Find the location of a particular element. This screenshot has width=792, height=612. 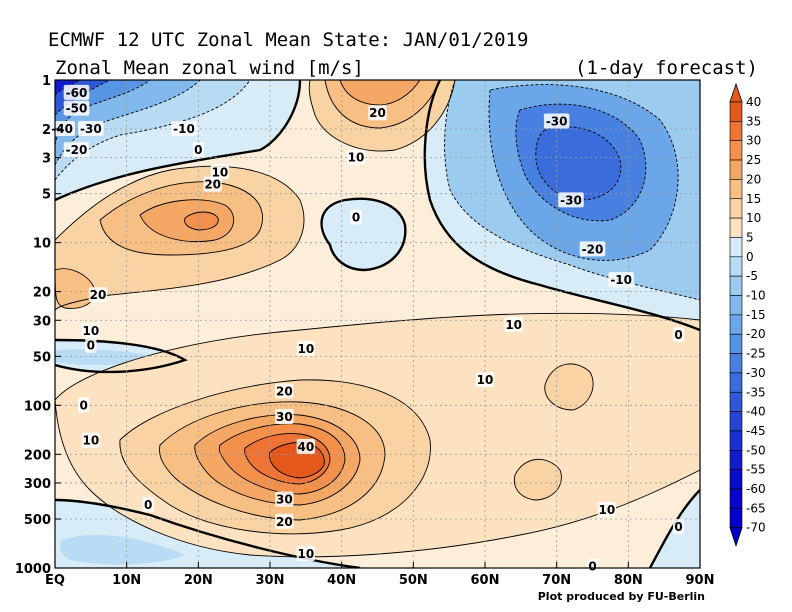

y-tick-label: 20 is located at coordinates (42, 293).